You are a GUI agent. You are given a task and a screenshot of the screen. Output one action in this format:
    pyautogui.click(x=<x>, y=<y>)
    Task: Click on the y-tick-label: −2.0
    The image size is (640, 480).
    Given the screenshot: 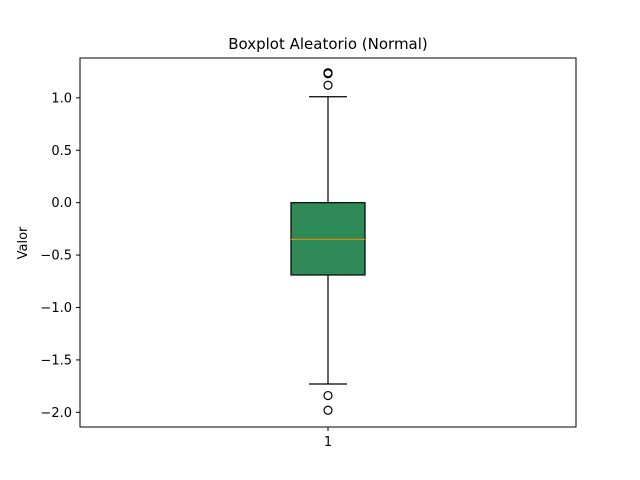 What is the action you would take?
    pyautogui.click(x=56, y=413)
    